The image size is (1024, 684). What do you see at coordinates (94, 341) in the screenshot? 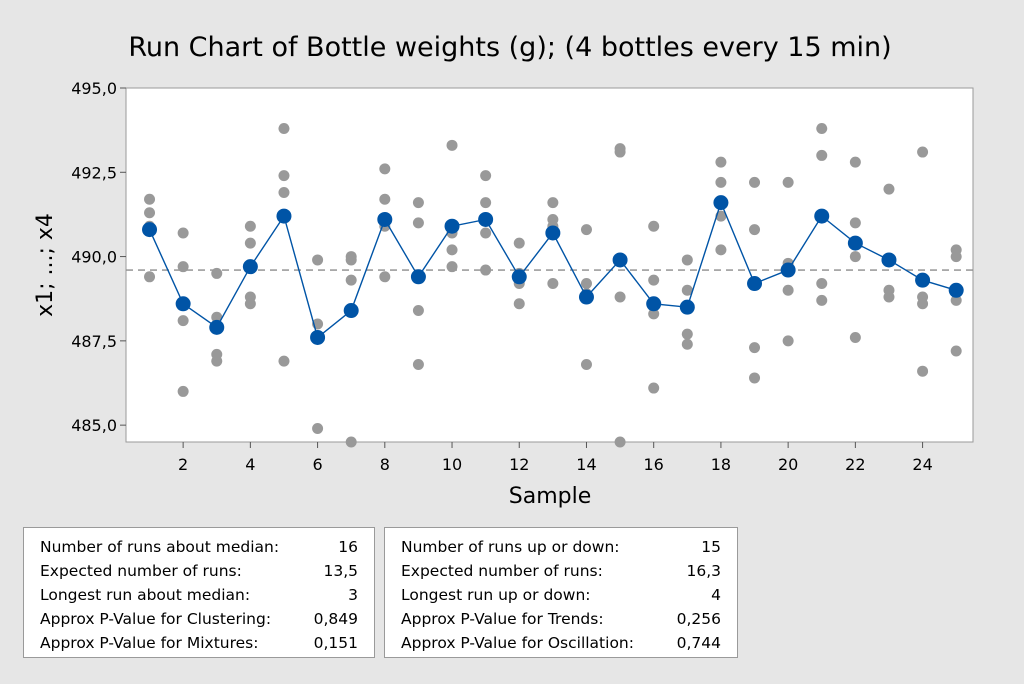
I see `y-tick-label: 487,5` at bounding box center [94, 341].